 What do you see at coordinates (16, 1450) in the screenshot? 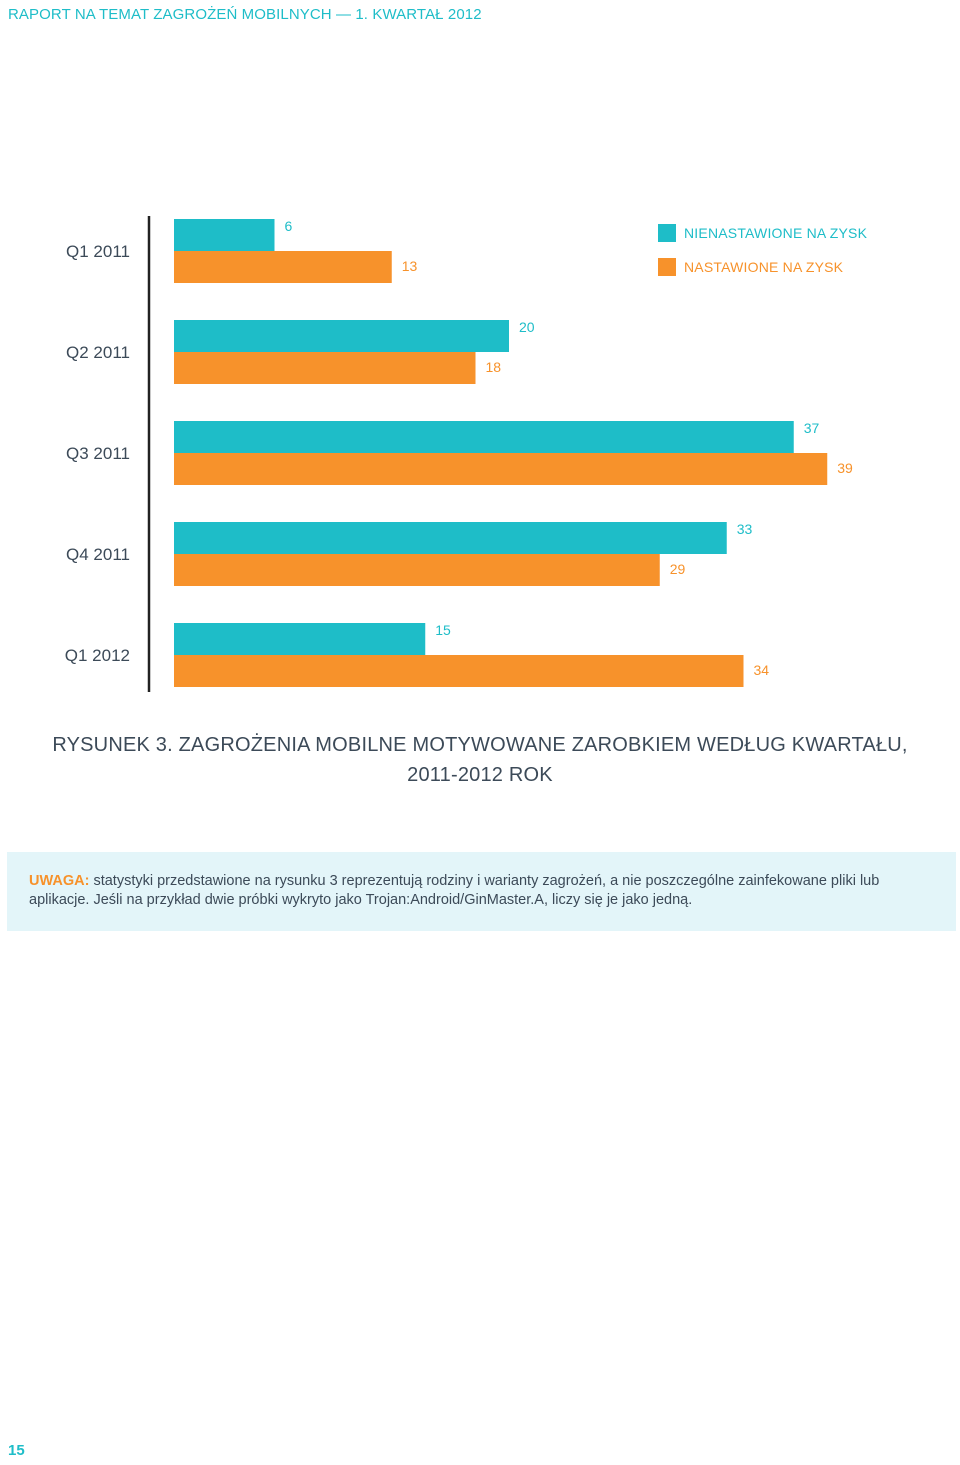
I see `page-number: 15` at bounding box center [16, 1450].